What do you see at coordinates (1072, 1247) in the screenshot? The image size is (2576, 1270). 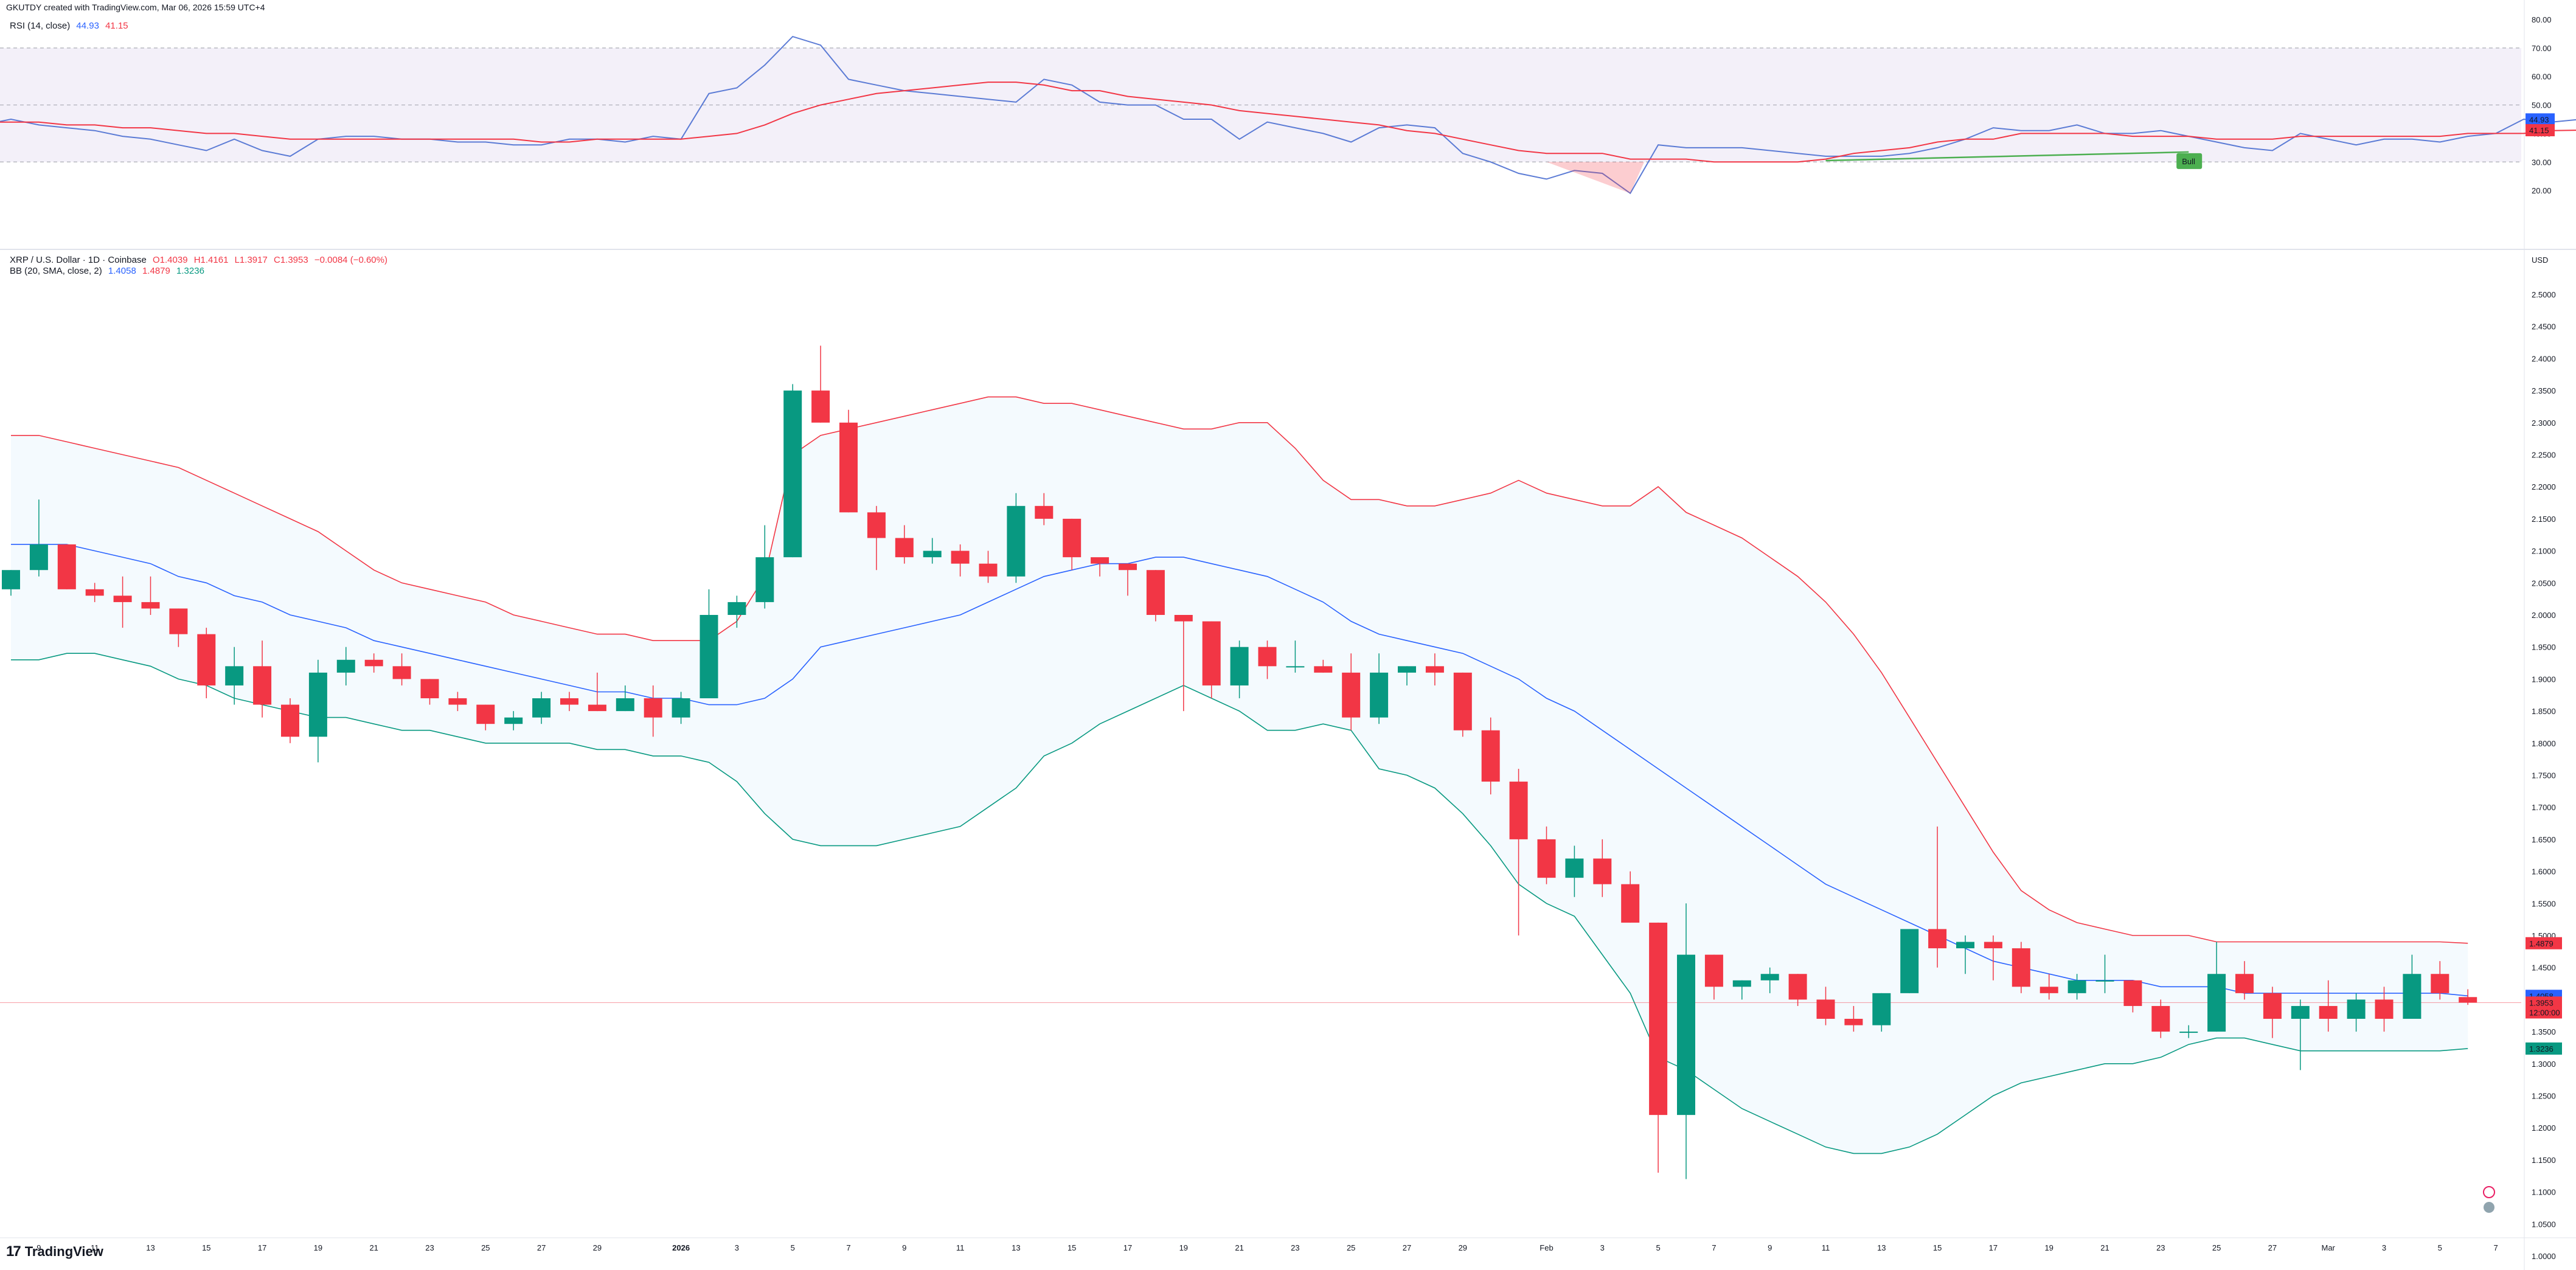 I see `time-axis-tick: 15` at bounding box center [1072, 1247].